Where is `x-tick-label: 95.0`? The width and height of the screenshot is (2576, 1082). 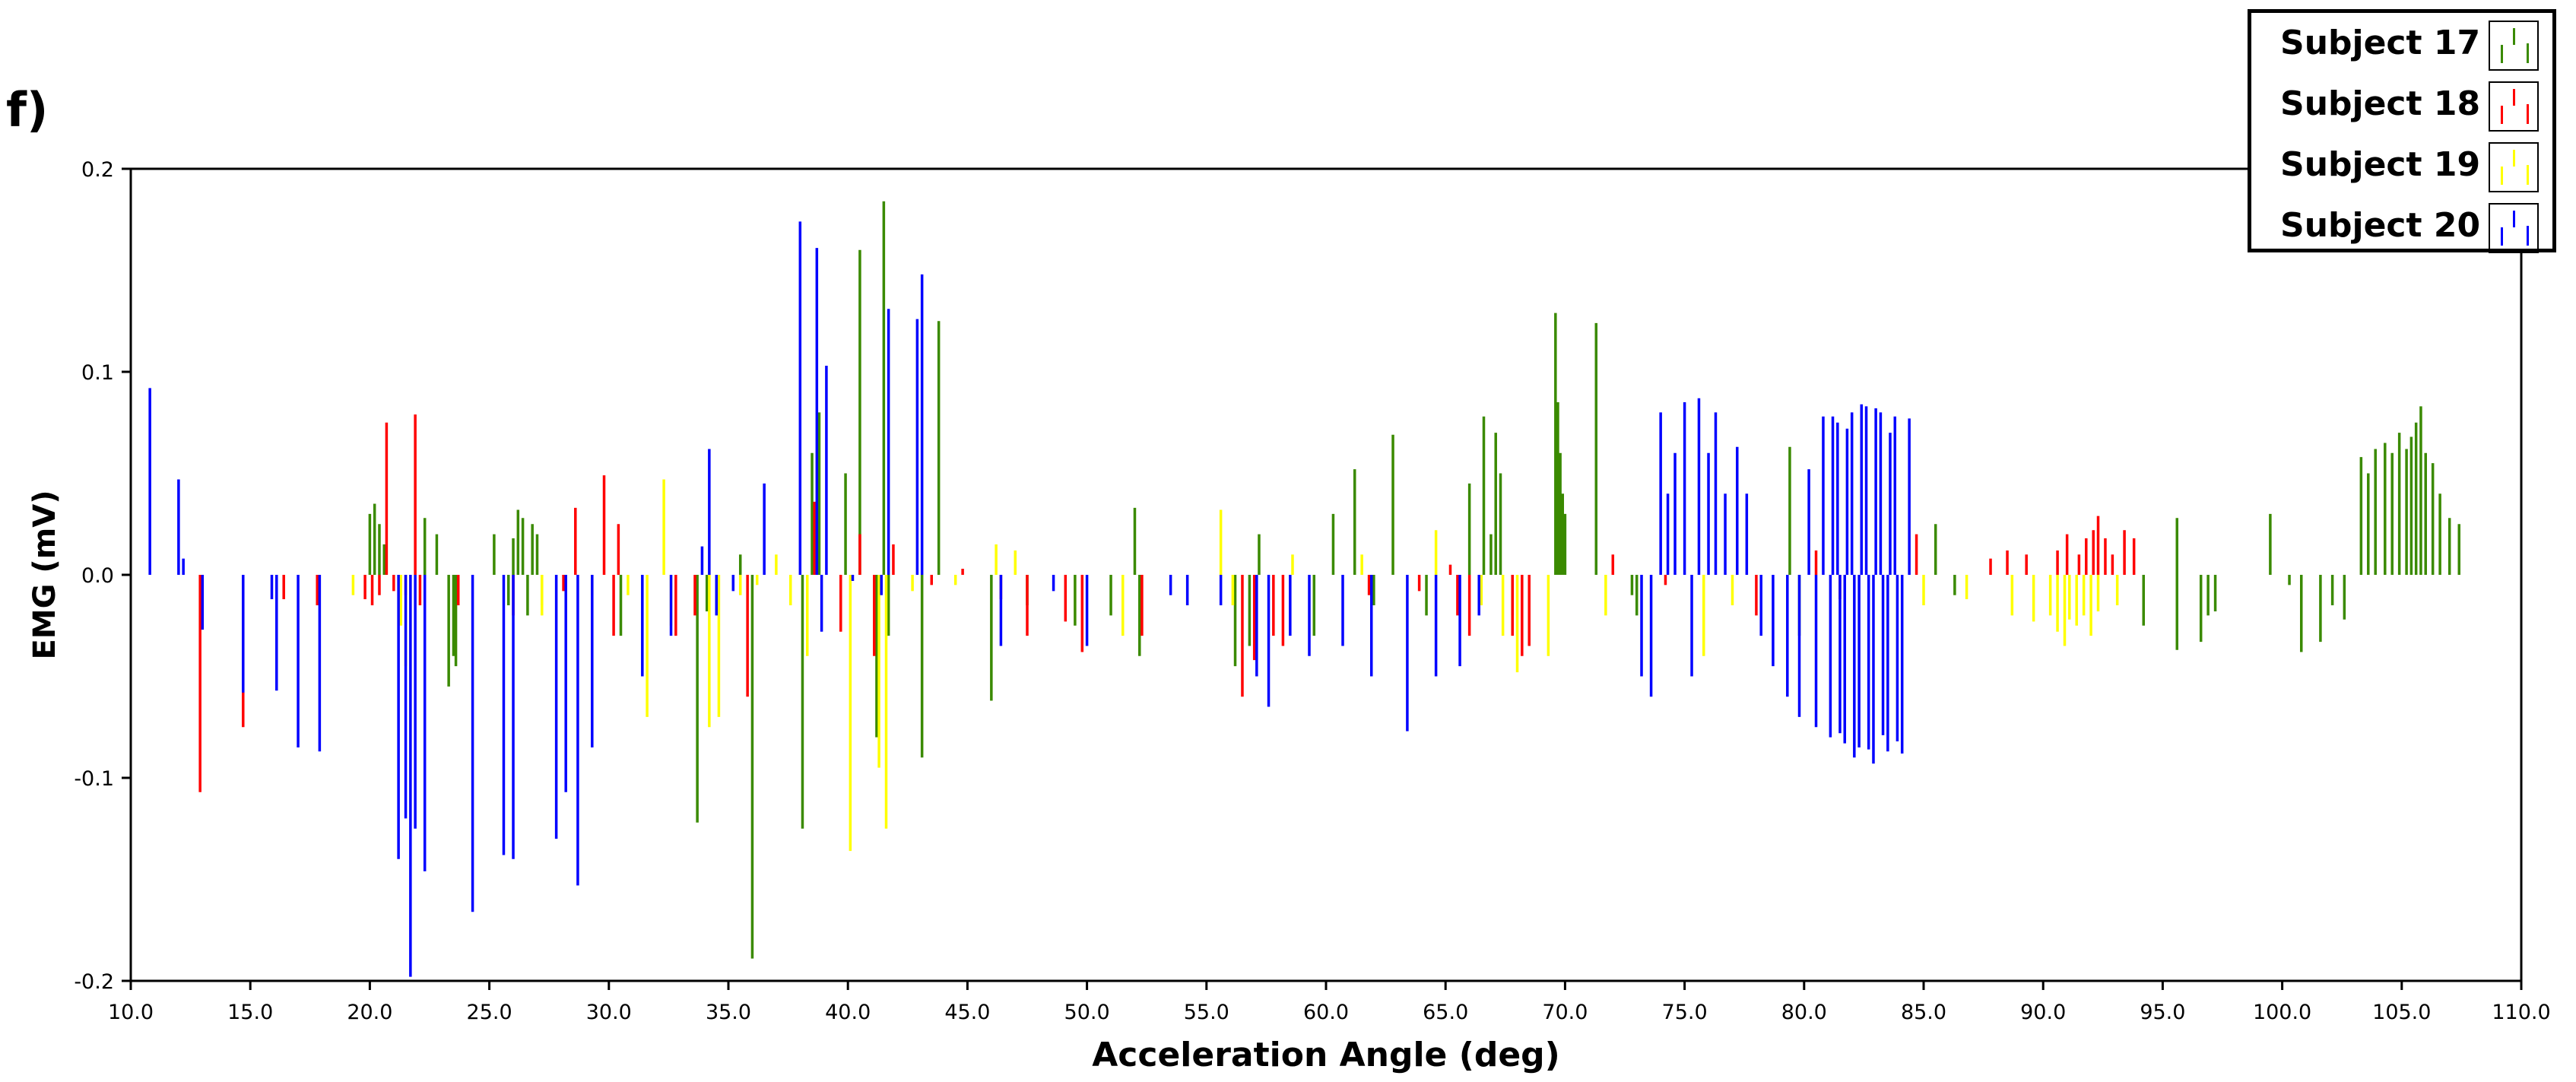
x-tick-label: 95.0 is located at coordinates (2163, 1013).